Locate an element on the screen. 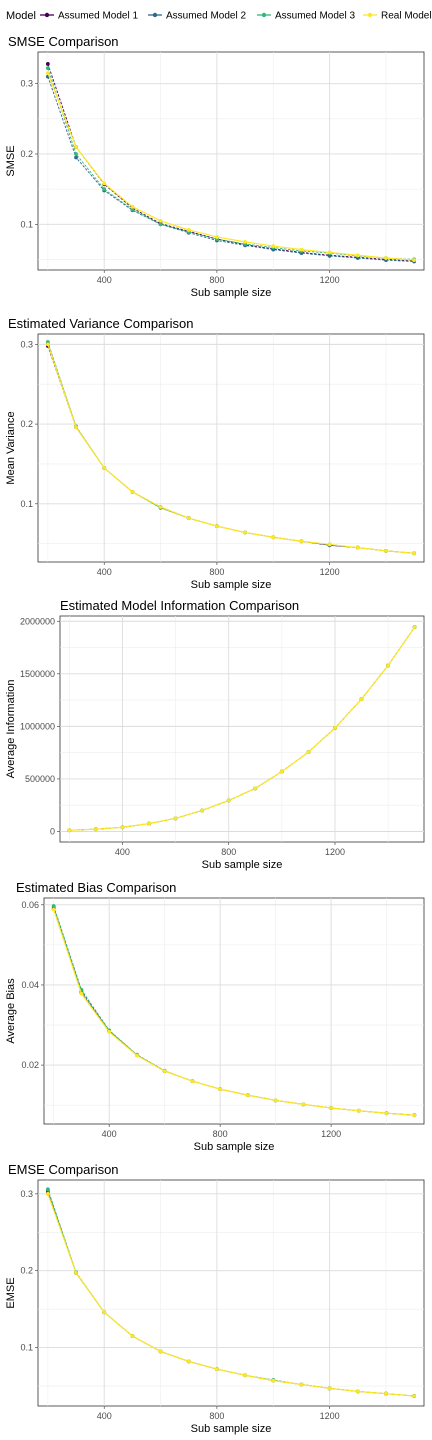 This screenshot has width=432, height=1440. y-axis-title: Average Bias is located at coordinates (11, 1011).